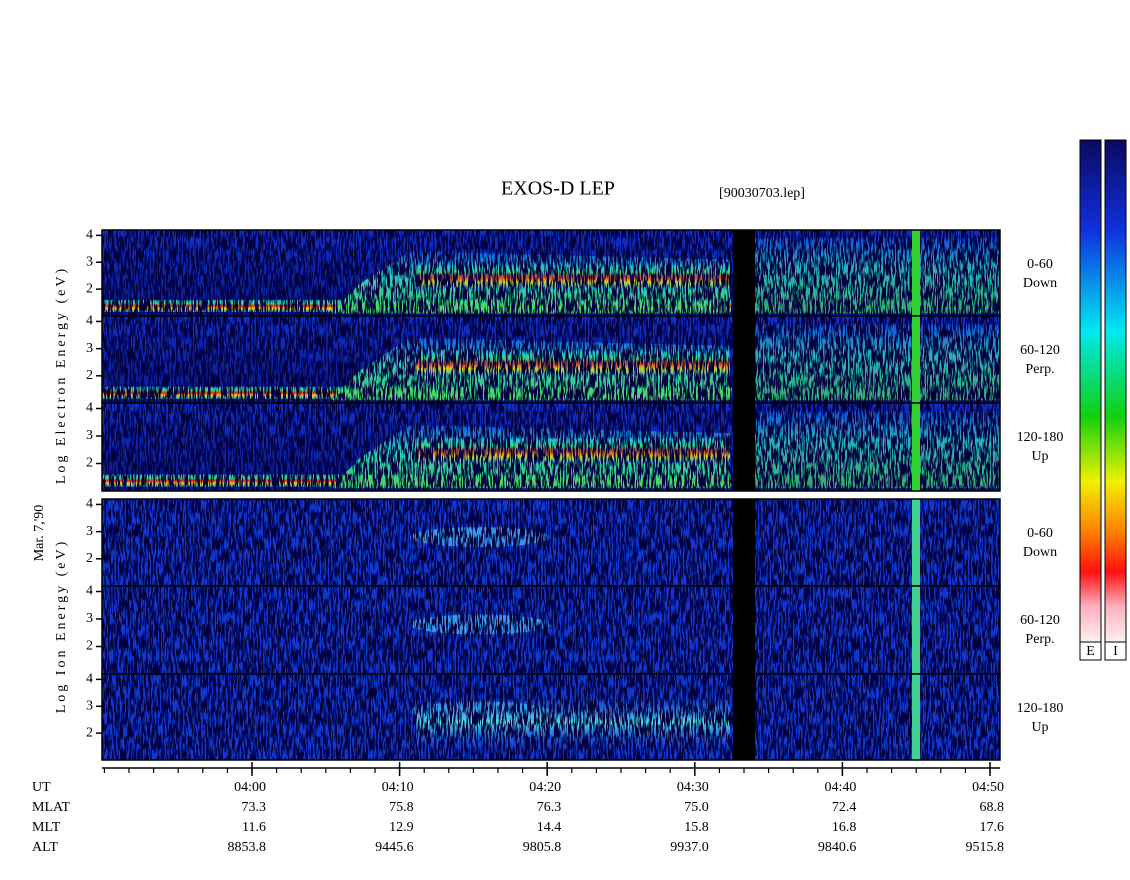  What do you see at coordinates (696, 827) in the screenshot?
I see `cell: 15.8` at bounding box center [696, 827].